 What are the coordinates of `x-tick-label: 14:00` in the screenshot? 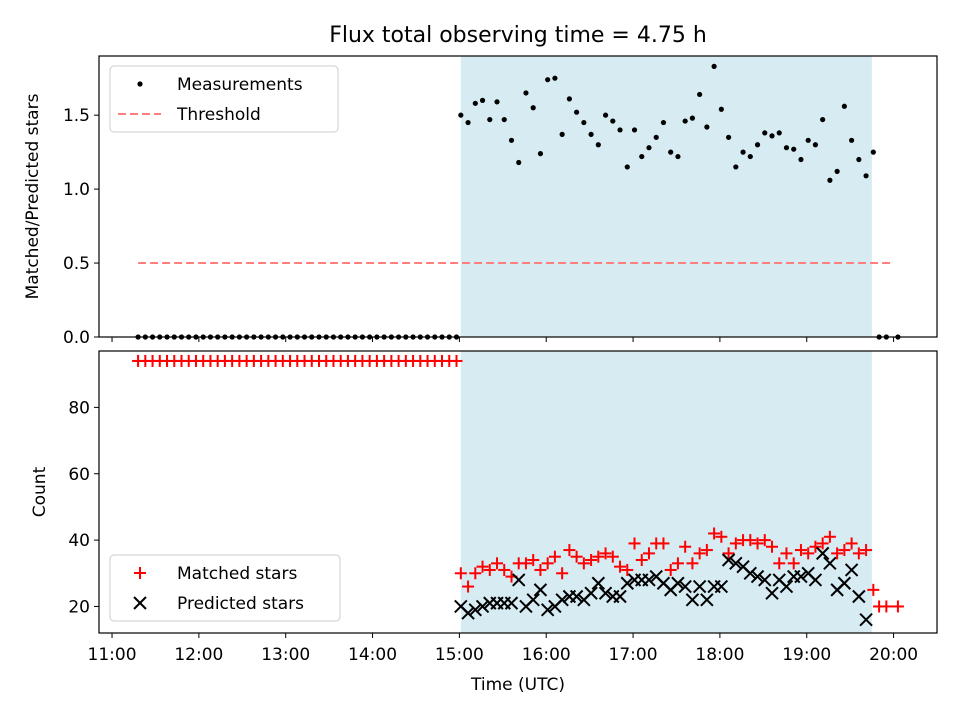 It's located at (372, 655).